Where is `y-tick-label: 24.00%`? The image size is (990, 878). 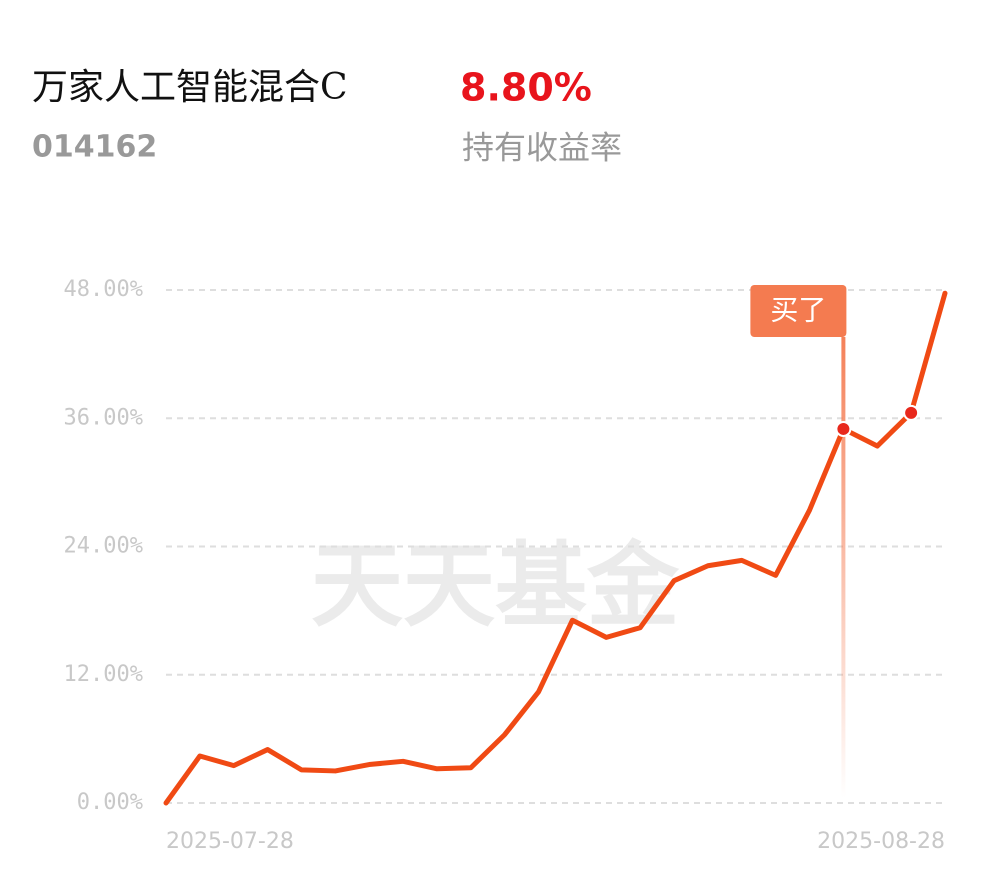
y-tick-label: 24.00% is located at coordinates (103, 546).